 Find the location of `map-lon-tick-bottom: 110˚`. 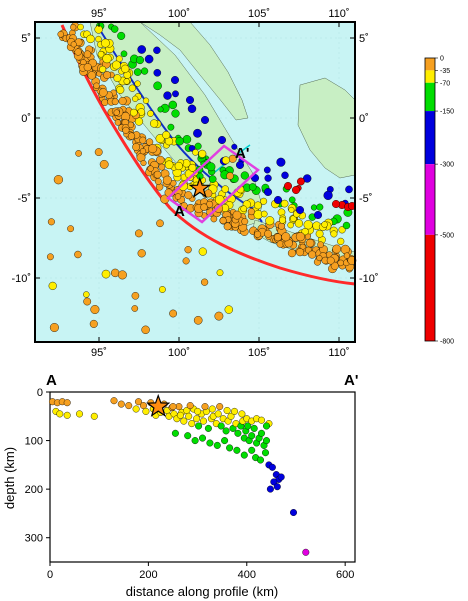

map-lon-tick-bottom: 110˚ is located at coordinates (338, 353).